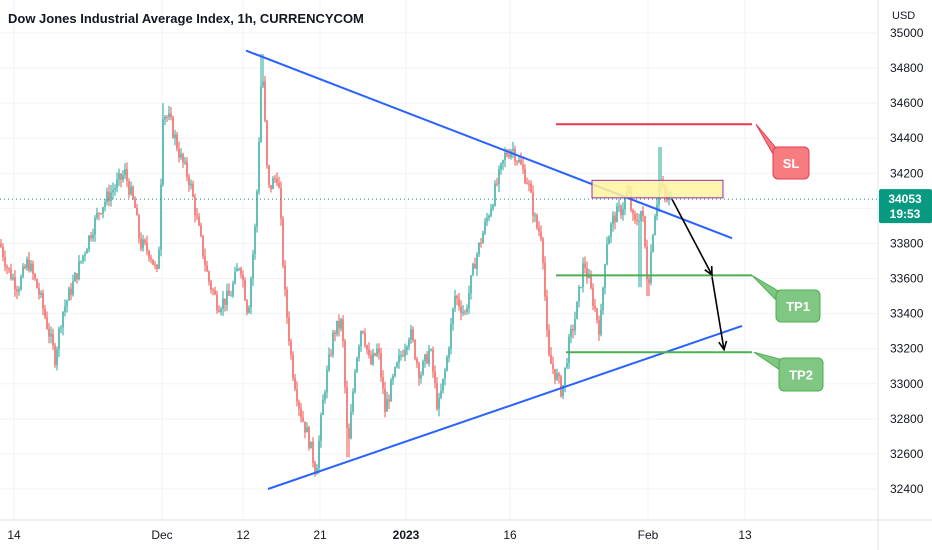 This screenshot has height=550, width=932. Describe the element at coordinates (14, 535) in the screenshot. I see `x-tick-label: 14` at that location.